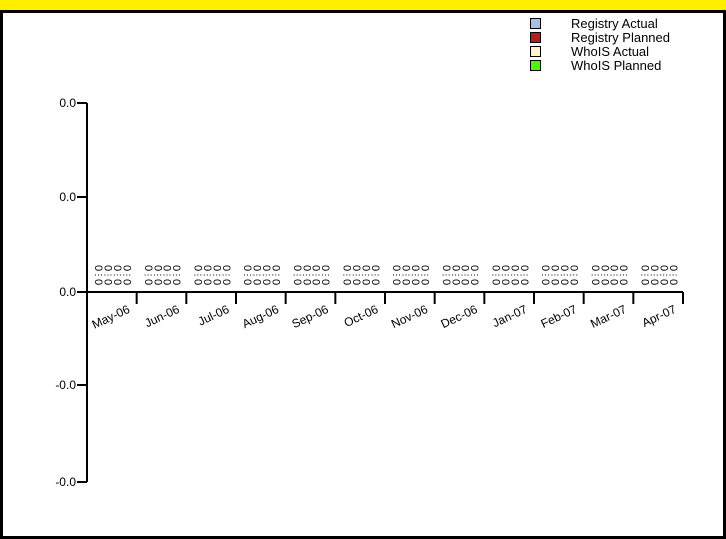 Image resolution: width=726 pixels, height=539 pixels. Describe the element at coordinates (535, 23) in the screenshot. I see `legend-swatch-registry-actual` at that location.